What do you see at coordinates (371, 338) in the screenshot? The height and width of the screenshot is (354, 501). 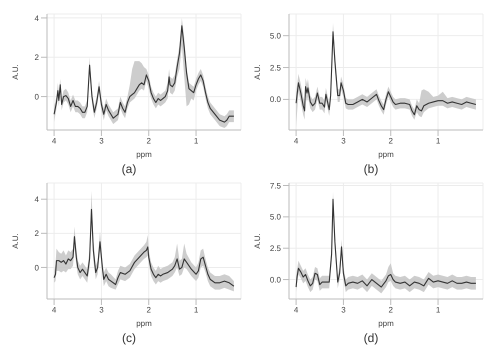 I see `text: (d)` at bounding box center [371, 338].